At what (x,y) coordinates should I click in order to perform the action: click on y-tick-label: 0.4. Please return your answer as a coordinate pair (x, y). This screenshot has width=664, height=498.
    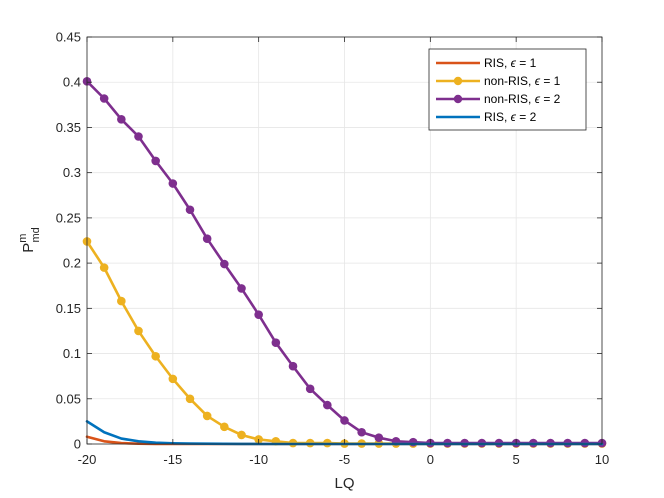
    Looking at the image, I should click on (72, 82).